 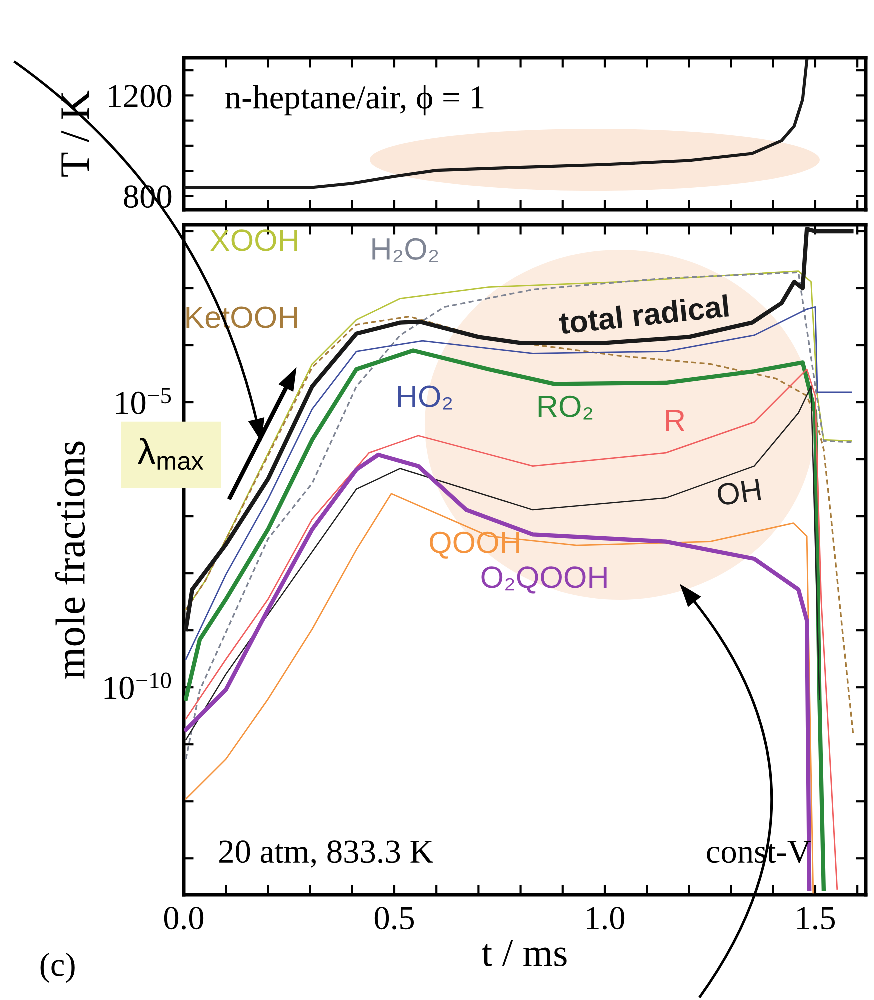 What do you see at coordinates (70, 560) in the screenshot?
I see `y-axis-title: mole fractions` at bounding box center [70, 560].